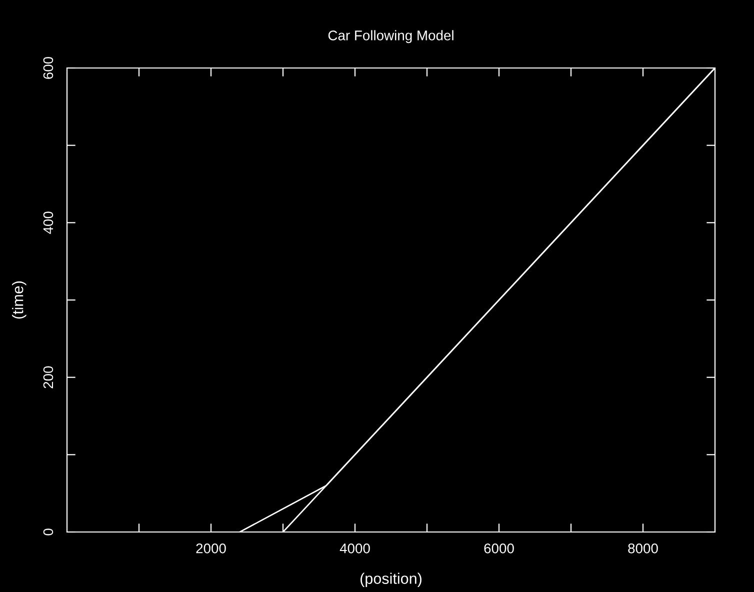  What do you see at coordinates (48, 377) in the screenshot?
I see `y-tick-label: 200` at bounding box center [48, 377].